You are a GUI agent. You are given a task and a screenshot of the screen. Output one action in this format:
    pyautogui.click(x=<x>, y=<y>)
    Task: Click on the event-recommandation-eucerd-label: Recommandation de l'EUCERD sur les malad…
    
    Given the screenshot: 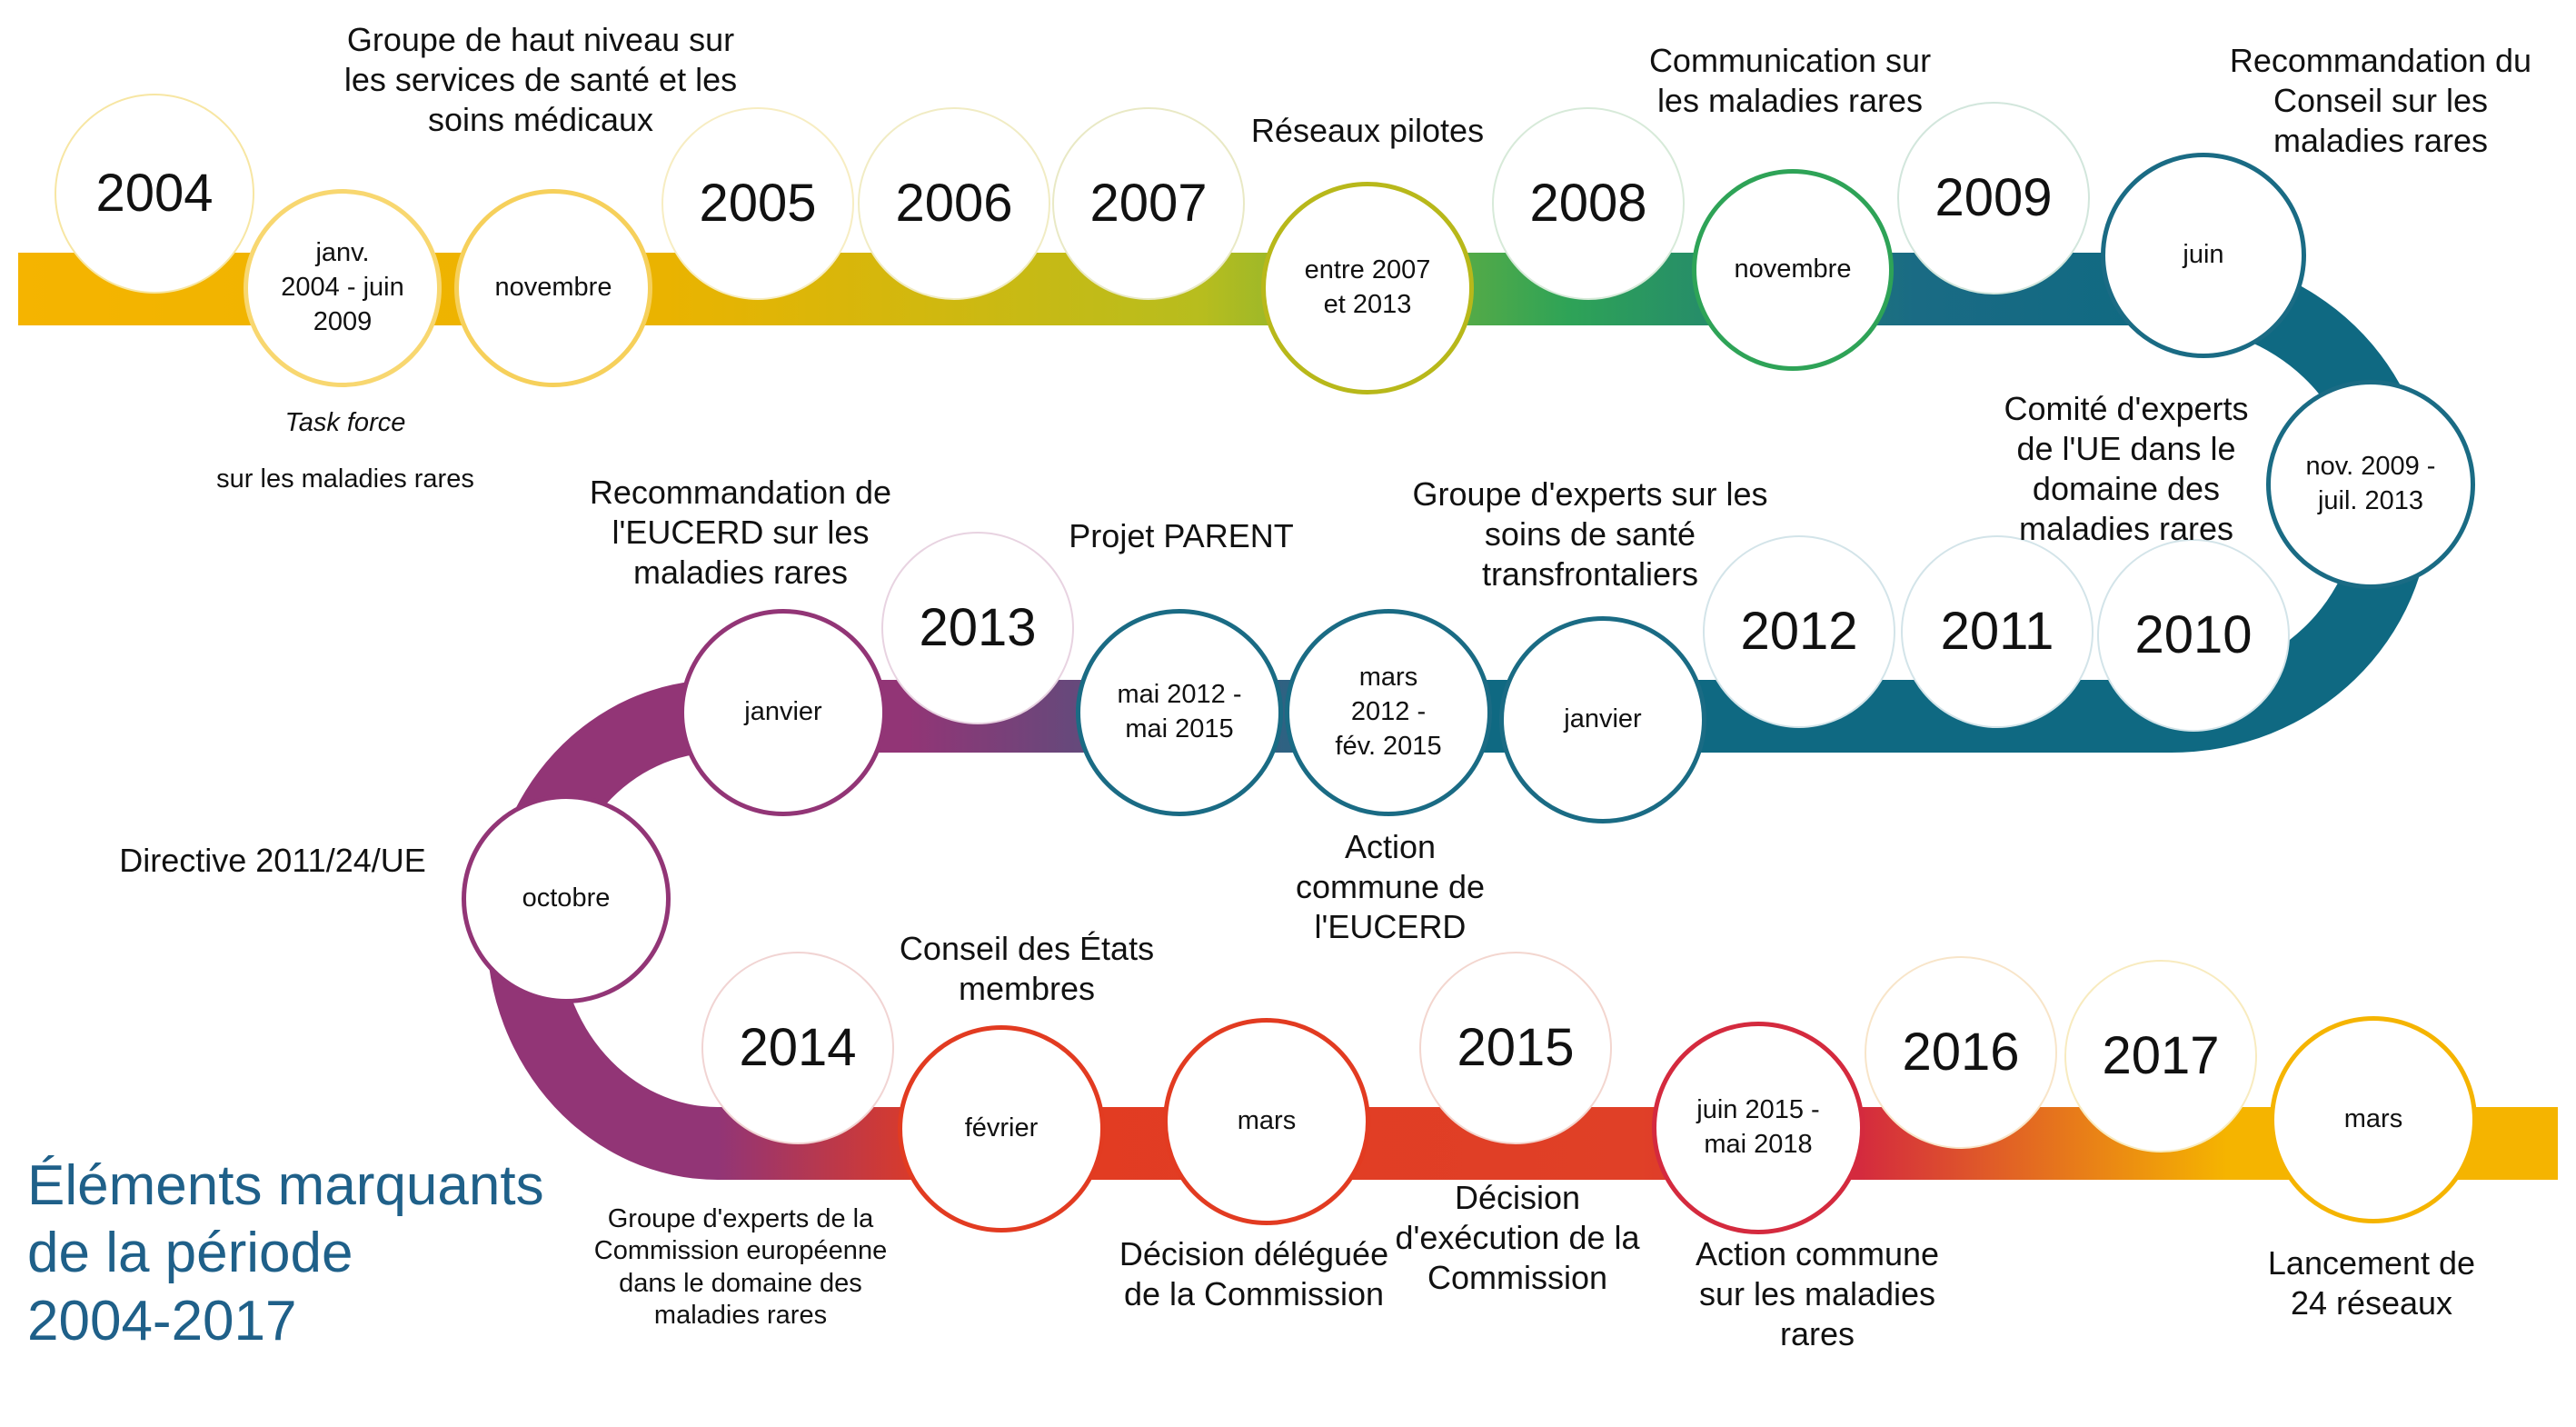 What is the action you would take?
    pyautogui.click(x=741, y=532)
    